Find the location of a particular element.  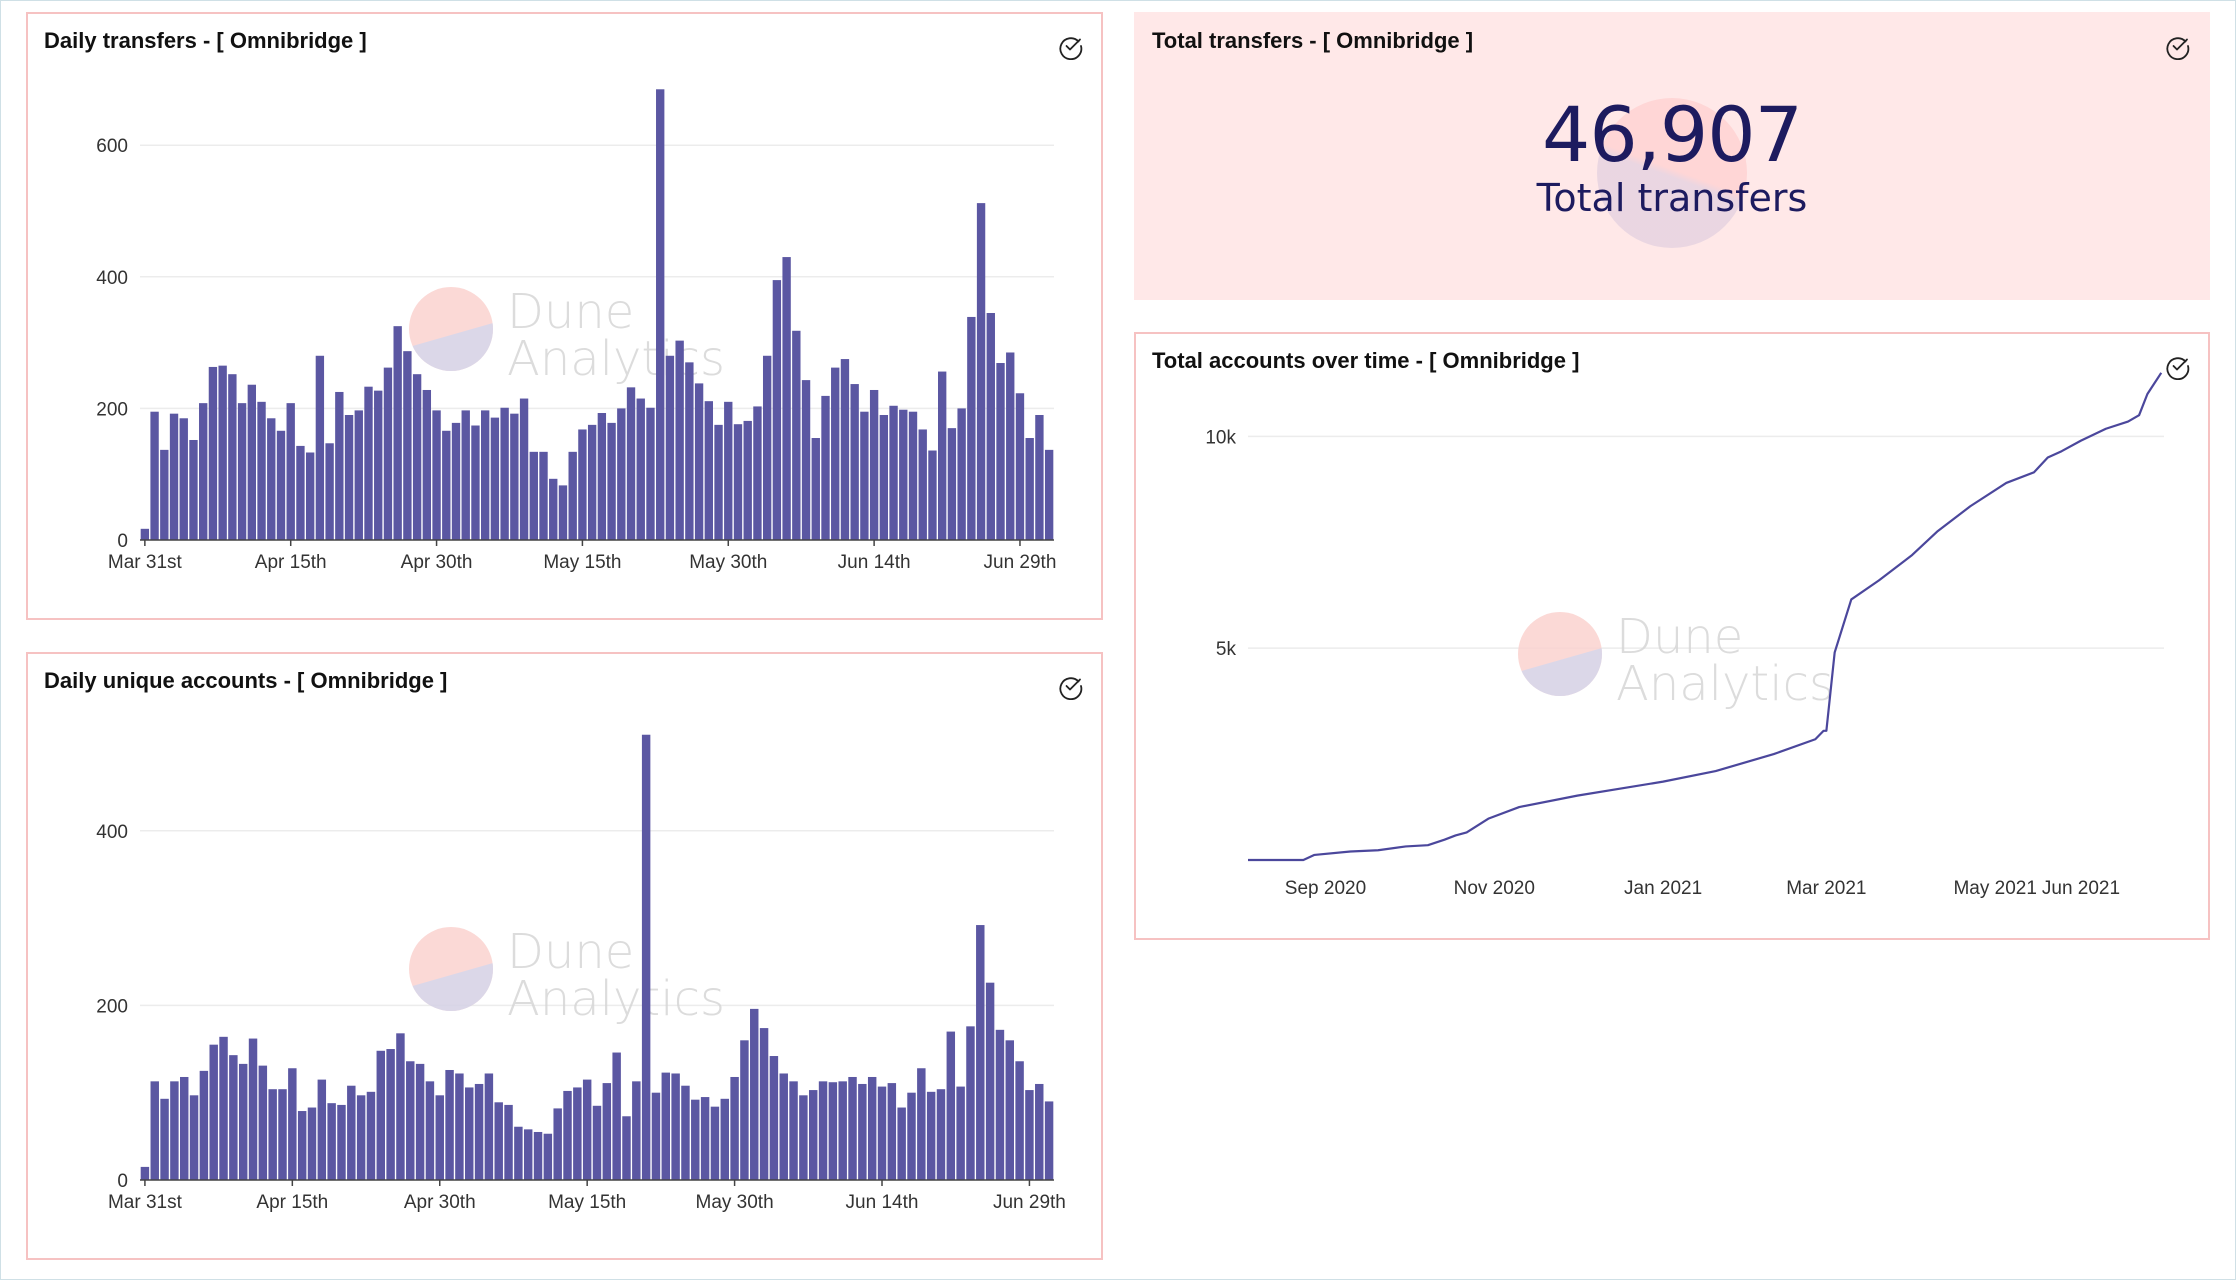

x-tick-label: Jun 2021 is located at coordinates (2081, 888).